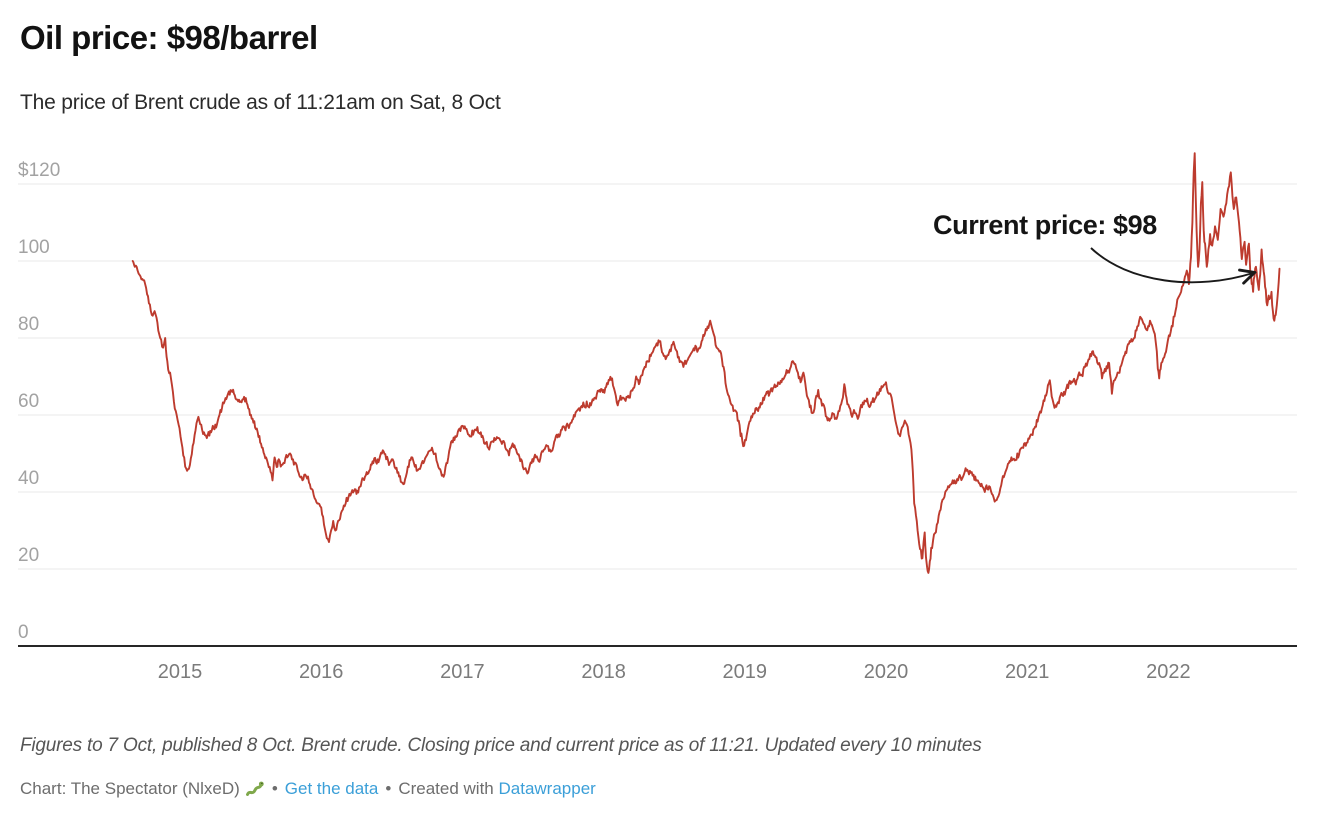  What do you see at coordinates (462, 672) in the screenshot?
I see `x-tick-label: 2017` at bounding box center [462, 672].